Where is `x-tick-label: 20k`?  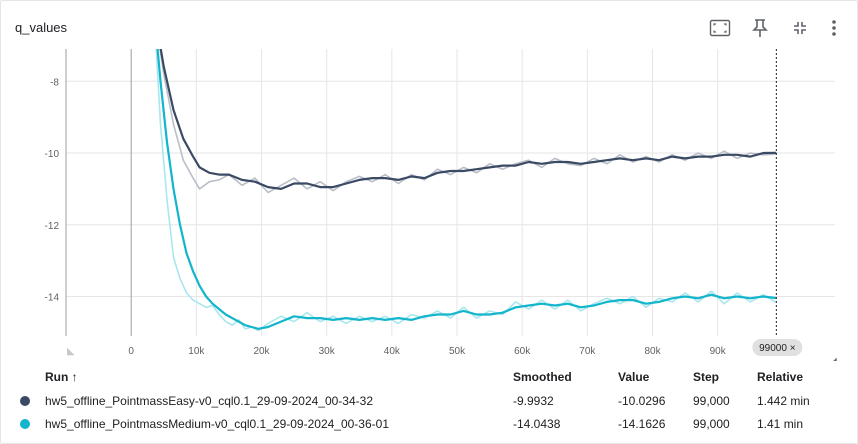 x-tick-label: 20k is located at coordinates (261, 351).